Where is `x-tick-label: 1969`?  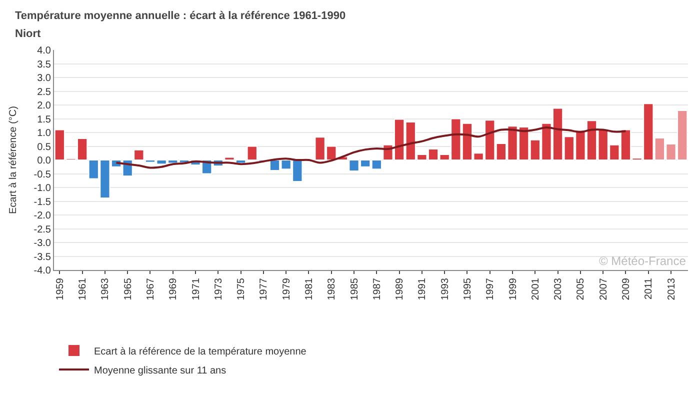
x-tick-label: 1969 is located at coordinates (174, 289).